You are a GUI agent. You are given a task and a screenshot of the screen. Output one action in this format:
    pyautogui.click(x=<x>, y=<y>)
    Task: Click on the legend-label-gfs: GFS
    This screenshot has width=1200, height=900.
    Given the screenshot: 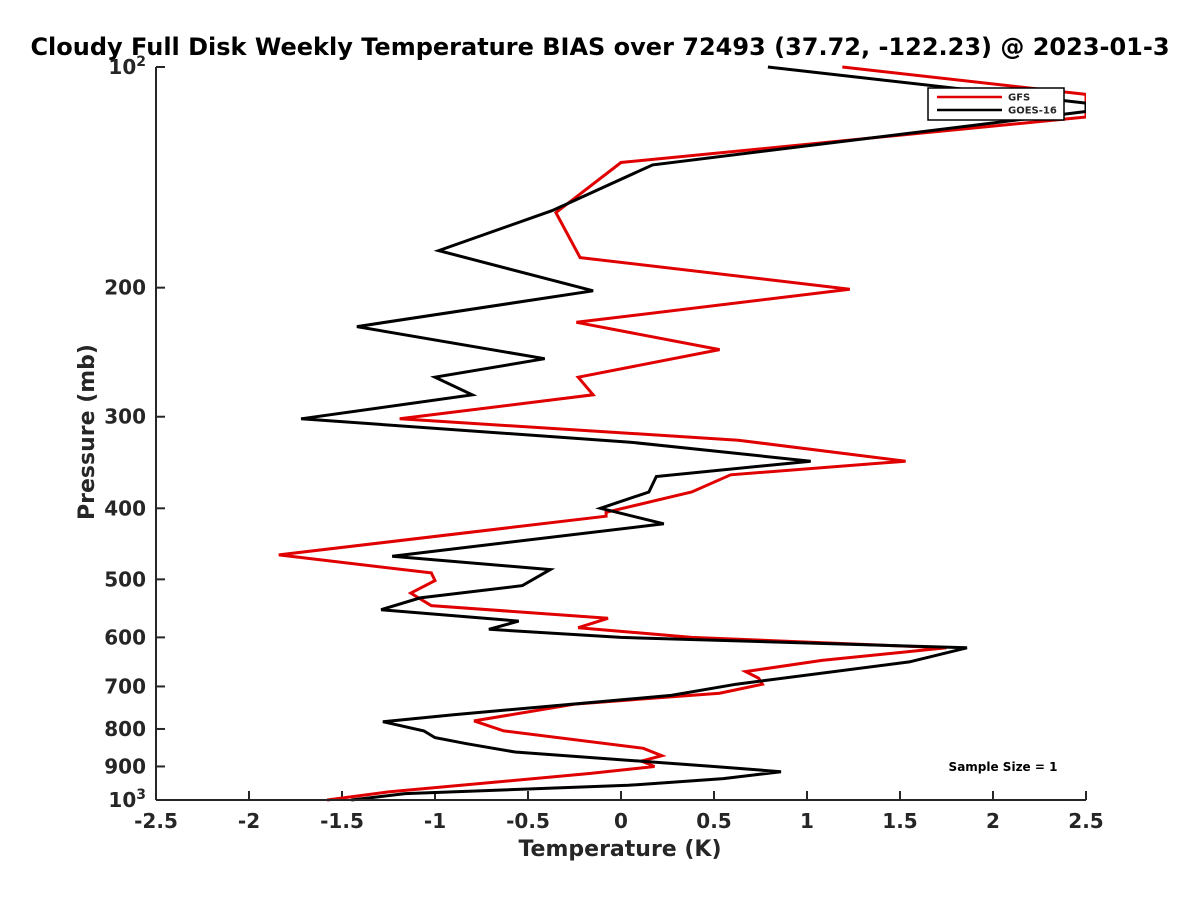 What is the action you would take?
    pyautogui.click(x=1019, y=98)
    